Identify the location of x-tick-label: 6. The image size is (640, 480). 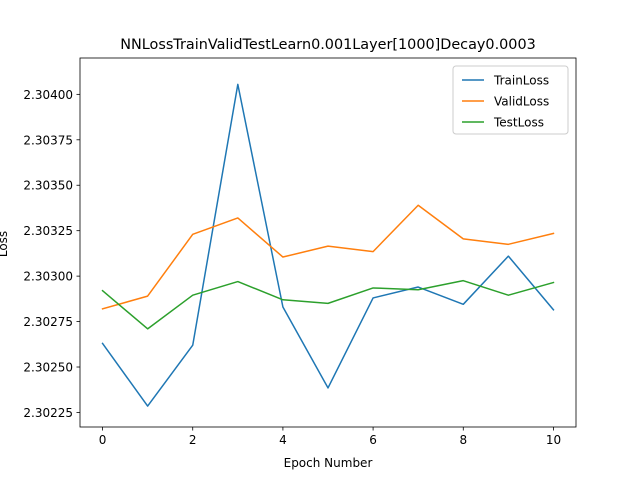
(373, 440).